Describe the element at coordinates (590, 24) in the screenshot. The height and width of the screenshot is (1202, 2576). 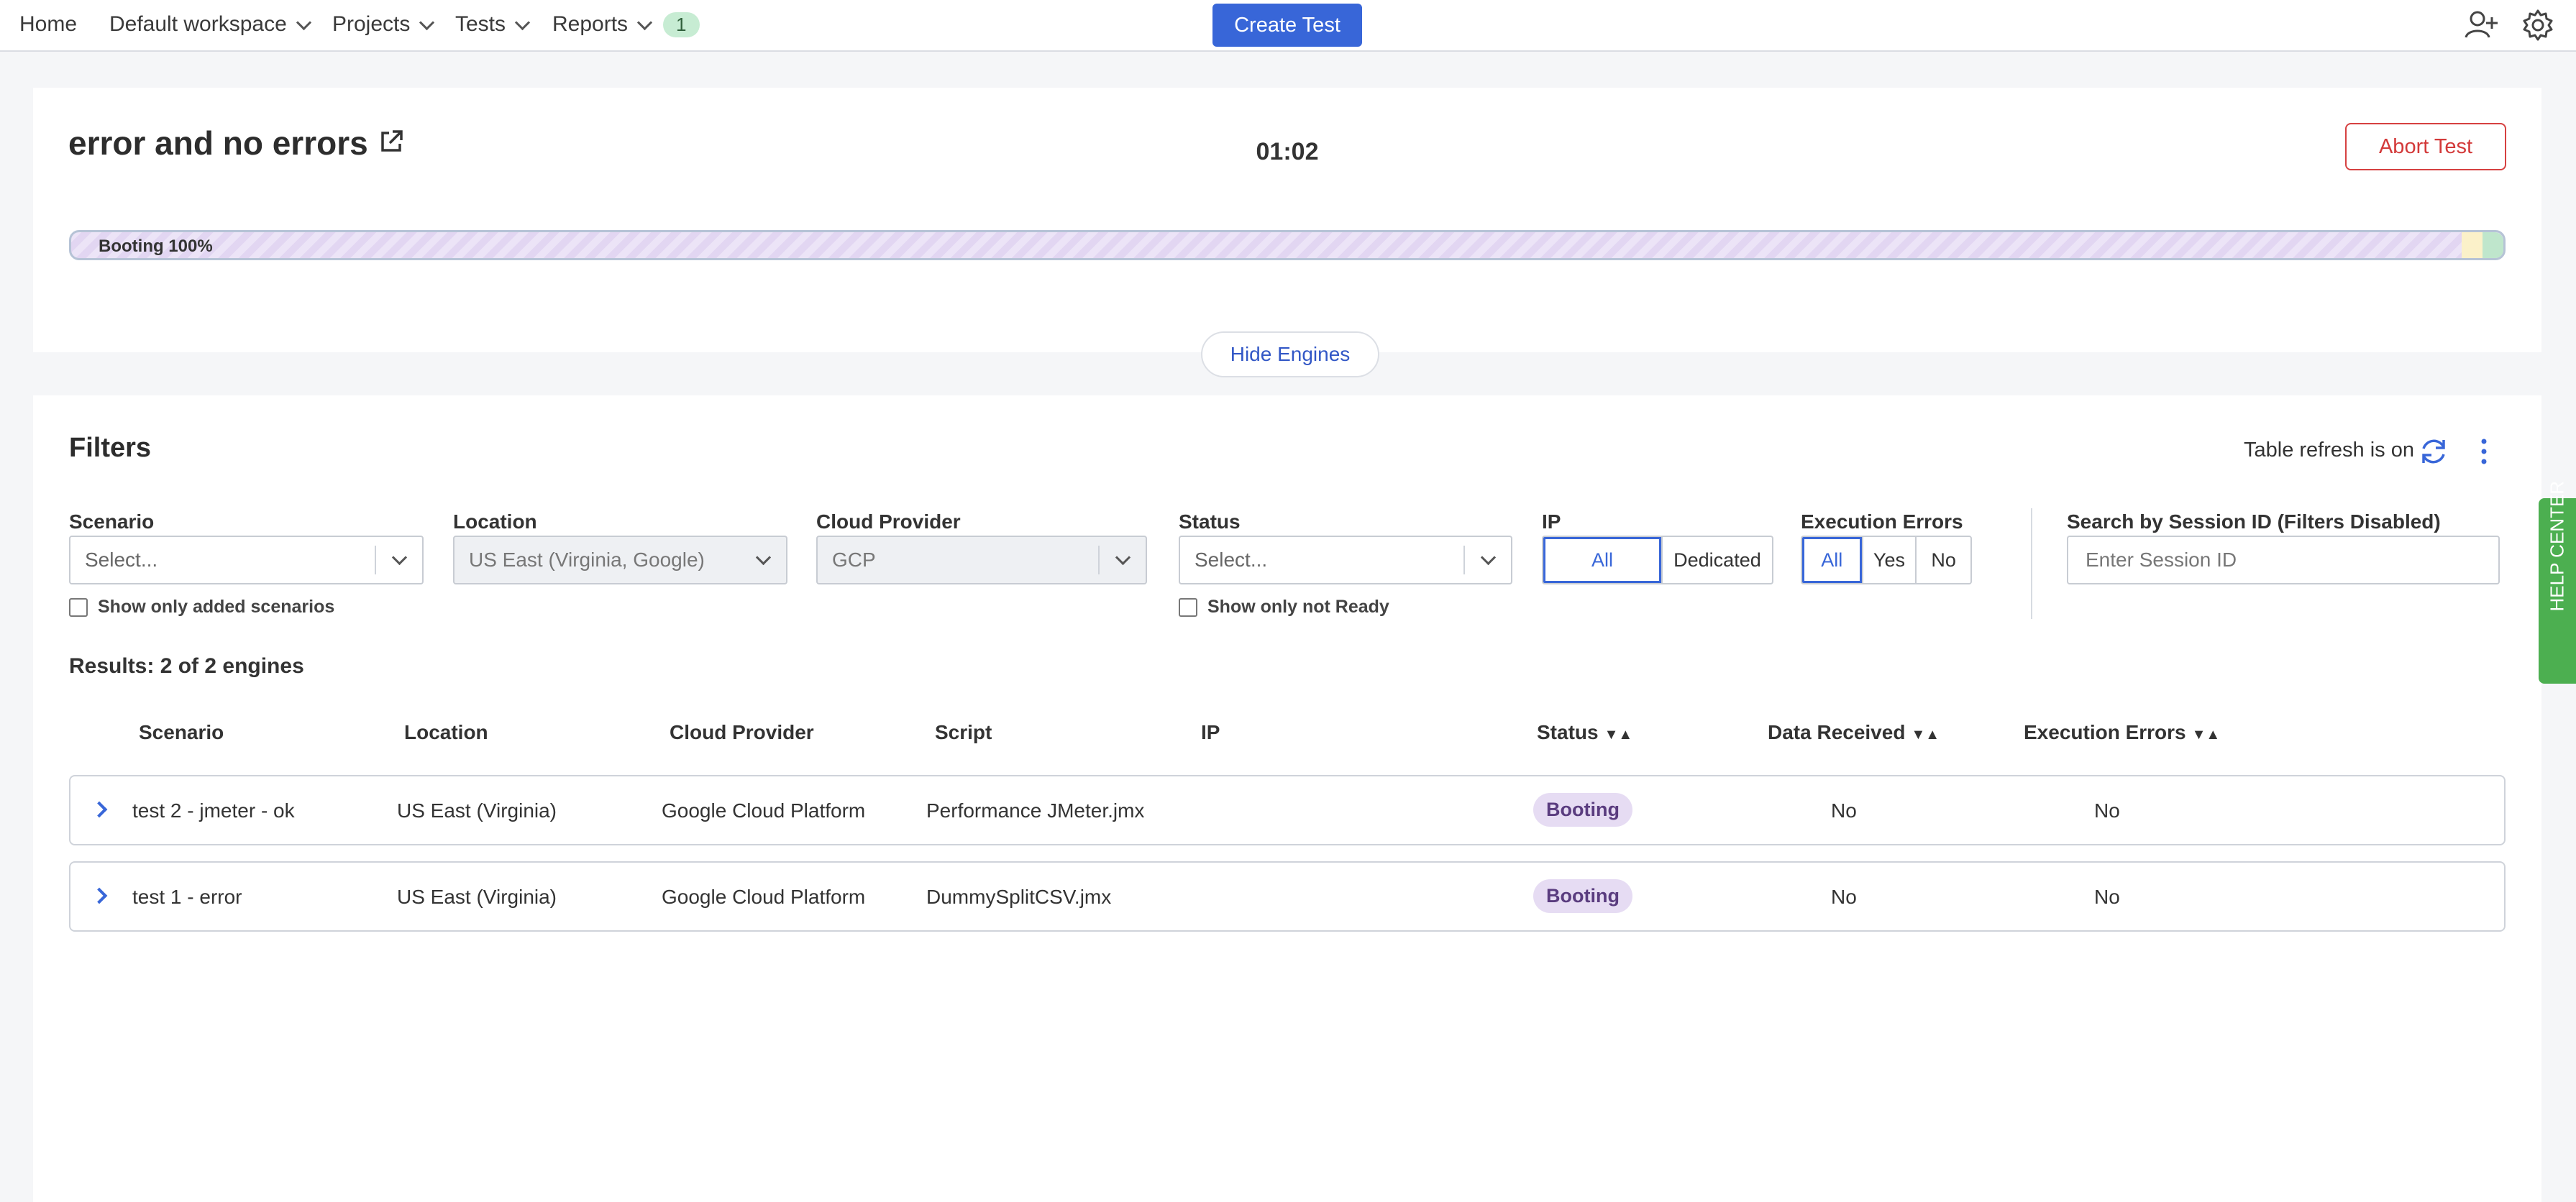
I see `nav-reports-label: Reports` at that location.